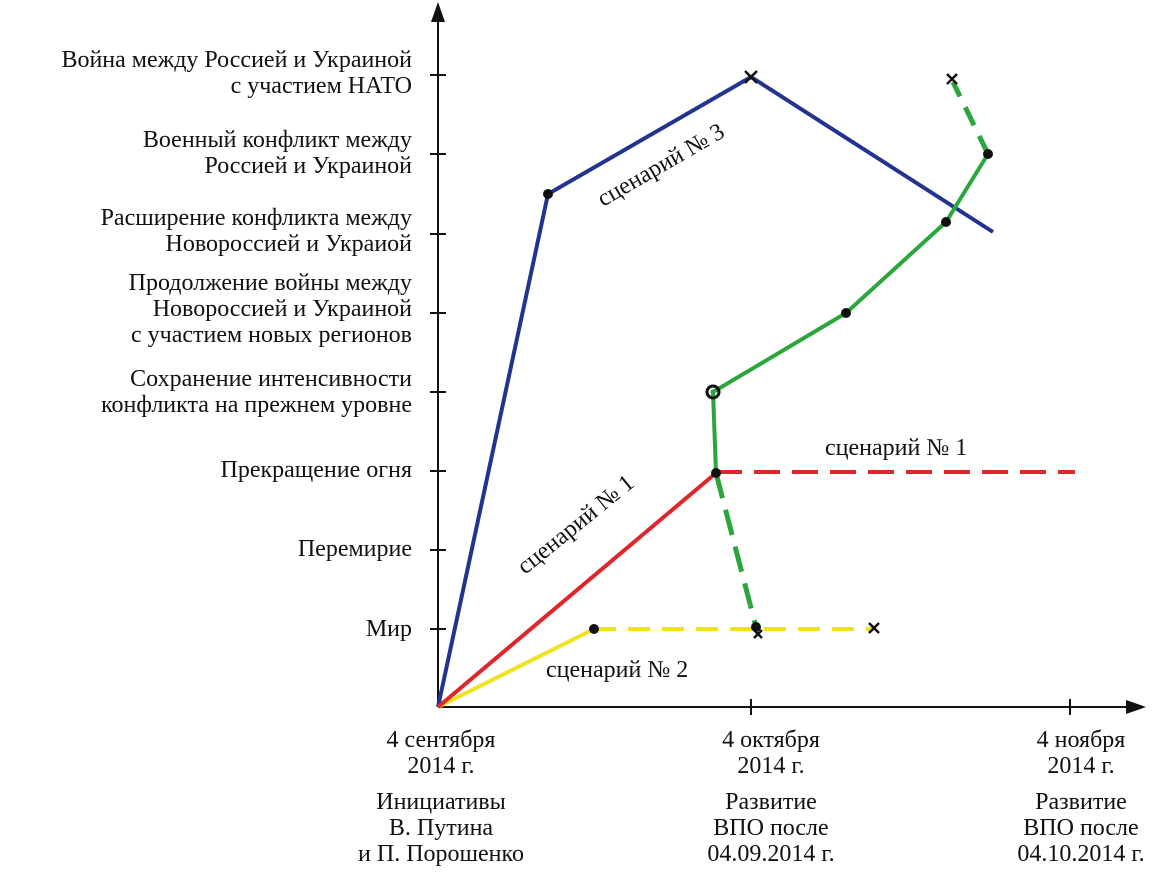  I want to click on label-scenario-1-diagonal: сценарий № 1, so click(575, 525).